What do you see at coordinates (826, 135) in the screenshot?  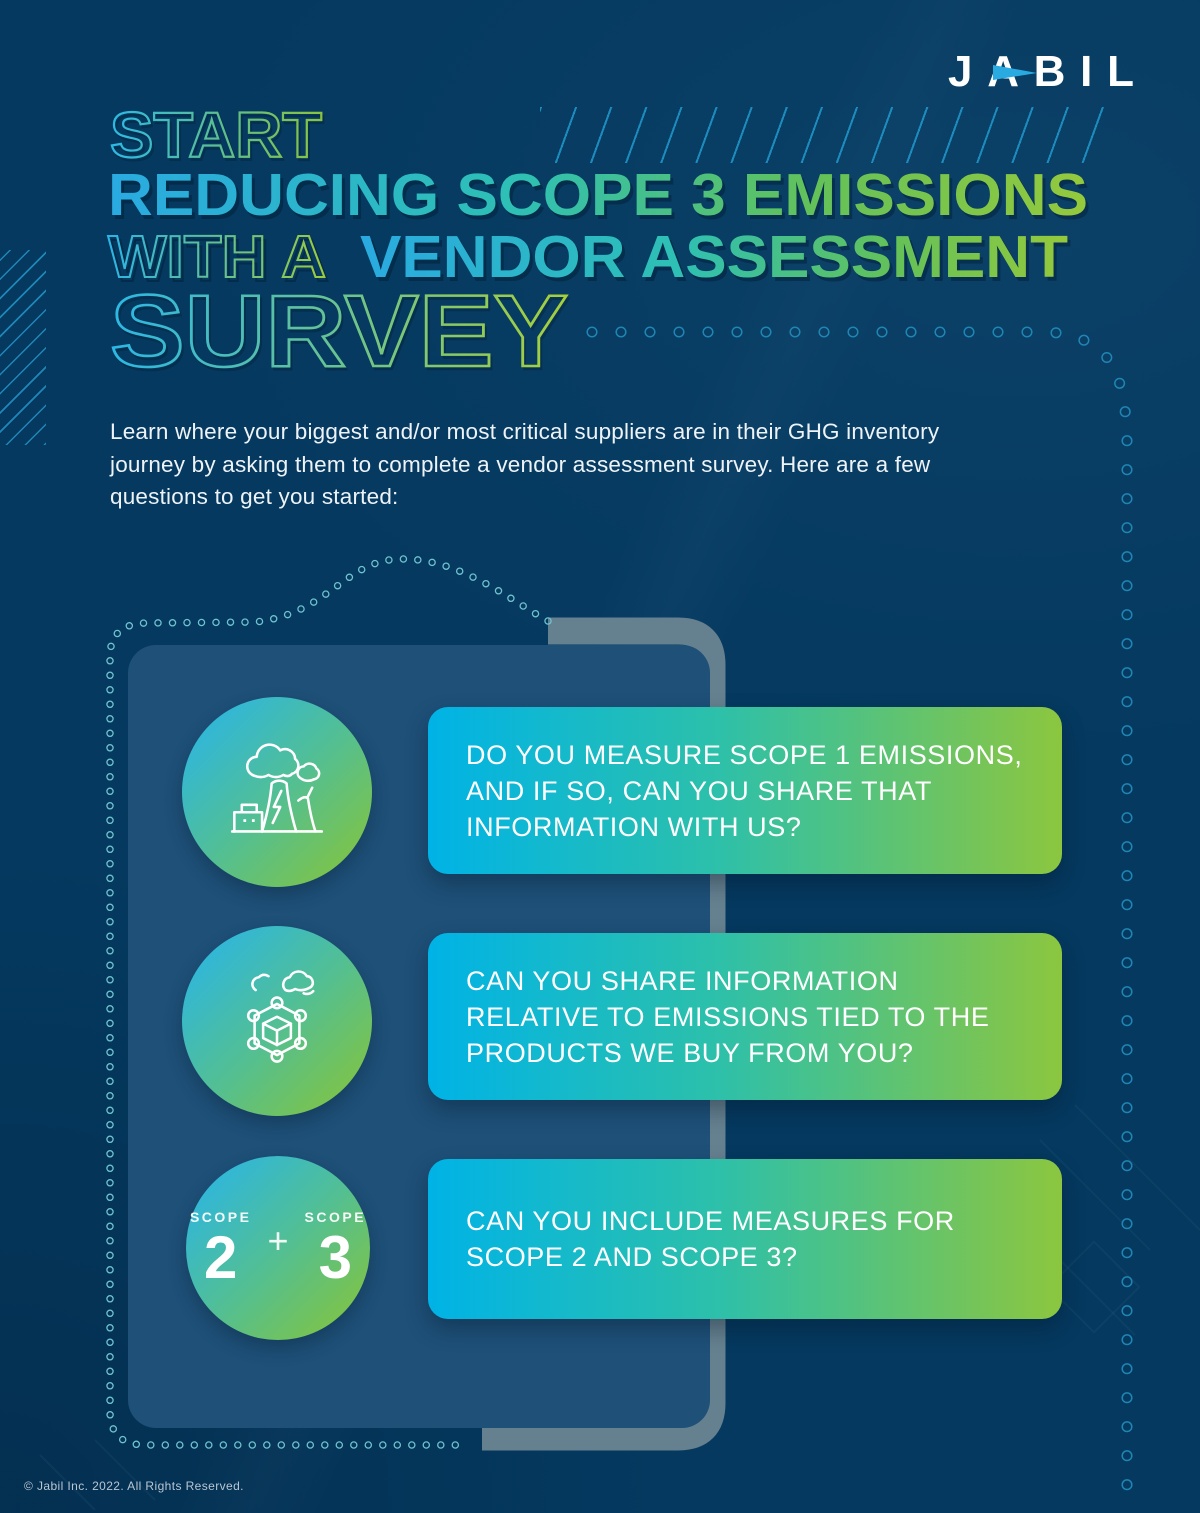 I see `slash-pattern-decoration` at bounding box center [826, 135].